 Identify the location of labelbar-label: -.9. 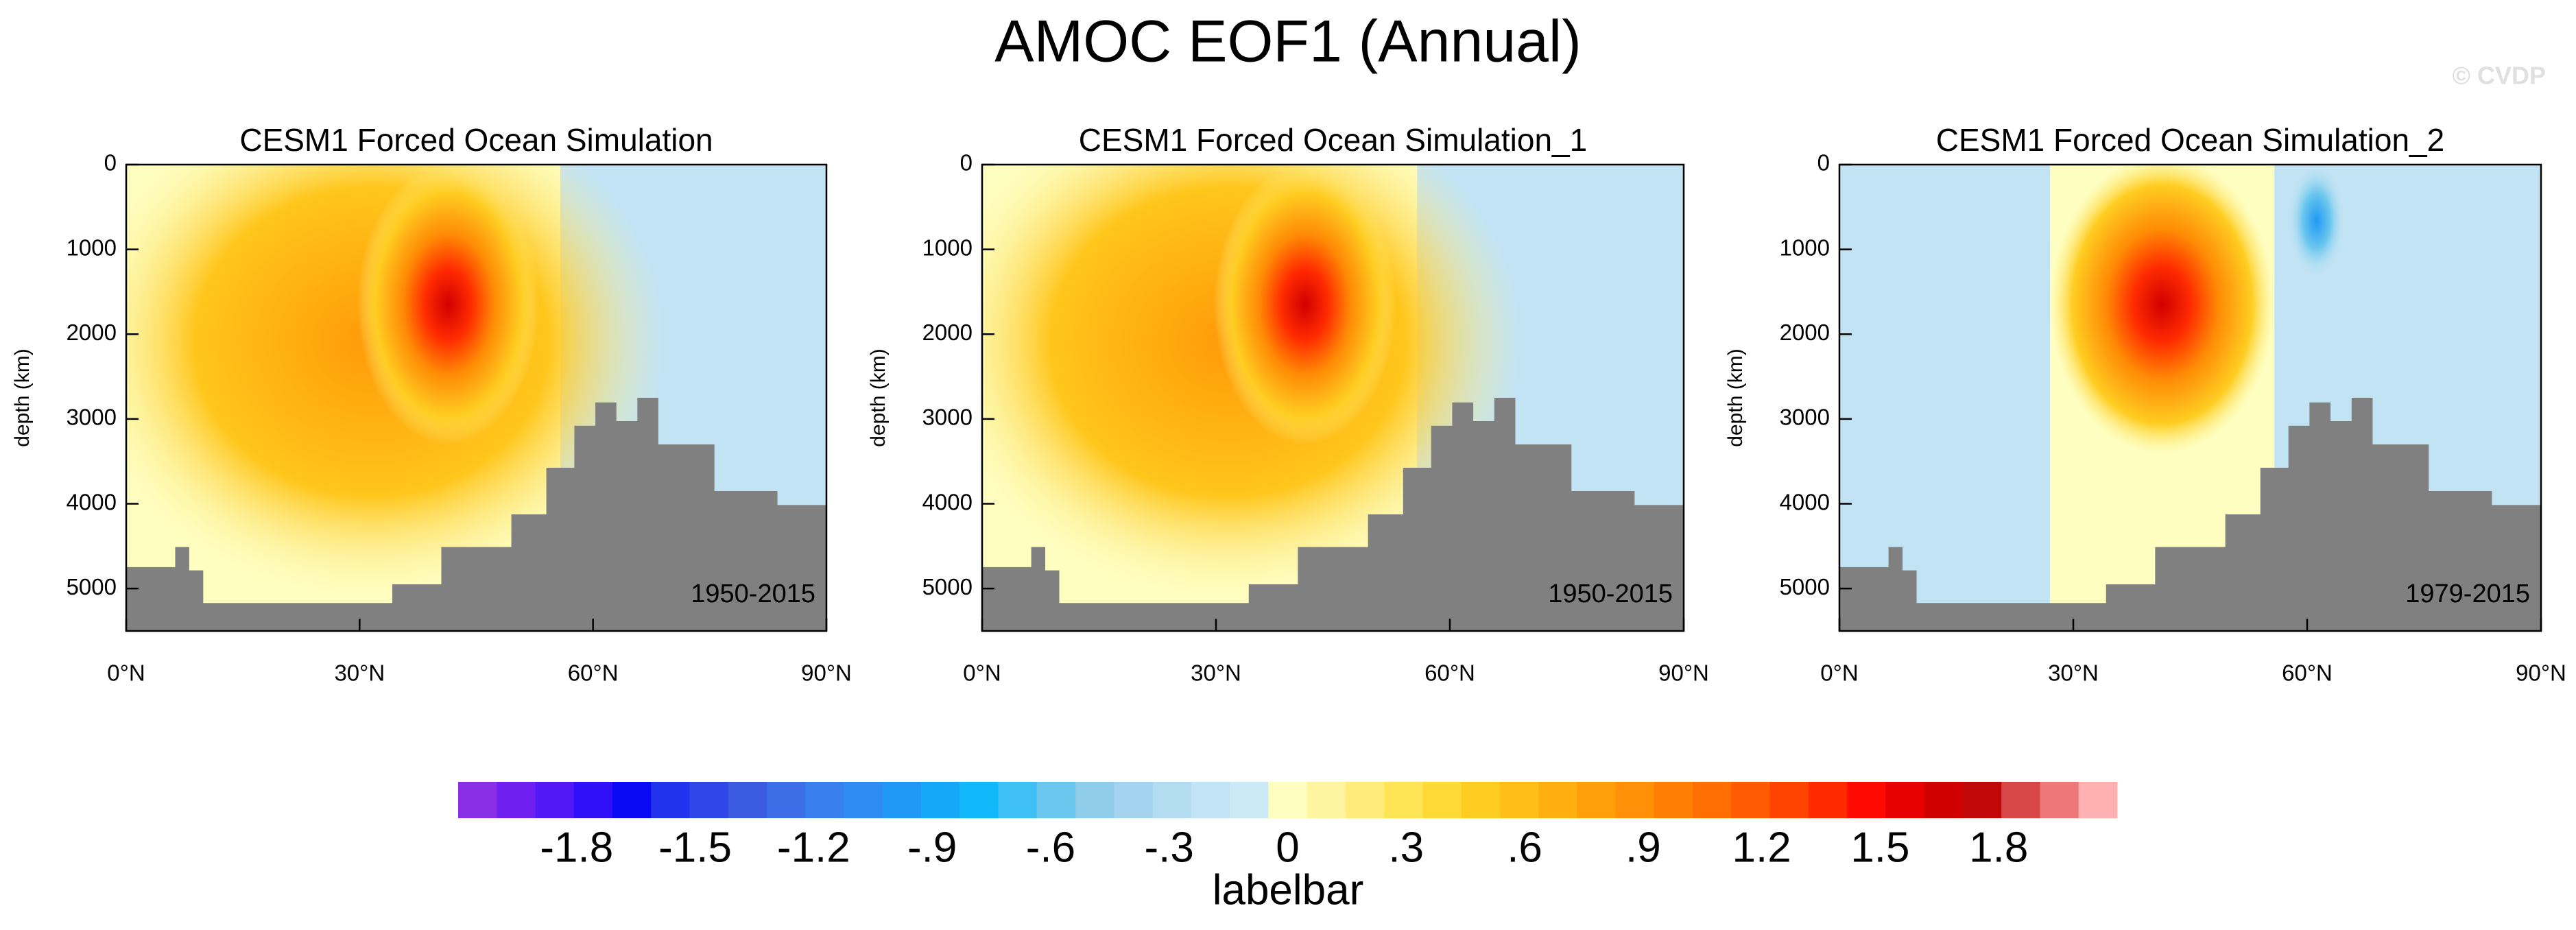
(932, 847).